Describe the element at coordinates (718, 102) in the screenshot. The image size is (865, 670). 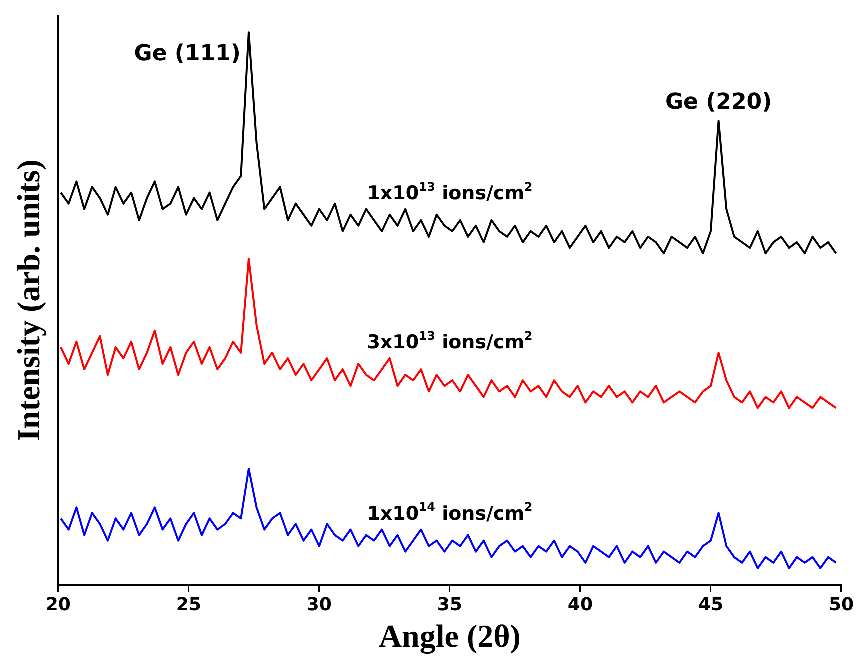
I see `annotation: Ge (220)` at that location.